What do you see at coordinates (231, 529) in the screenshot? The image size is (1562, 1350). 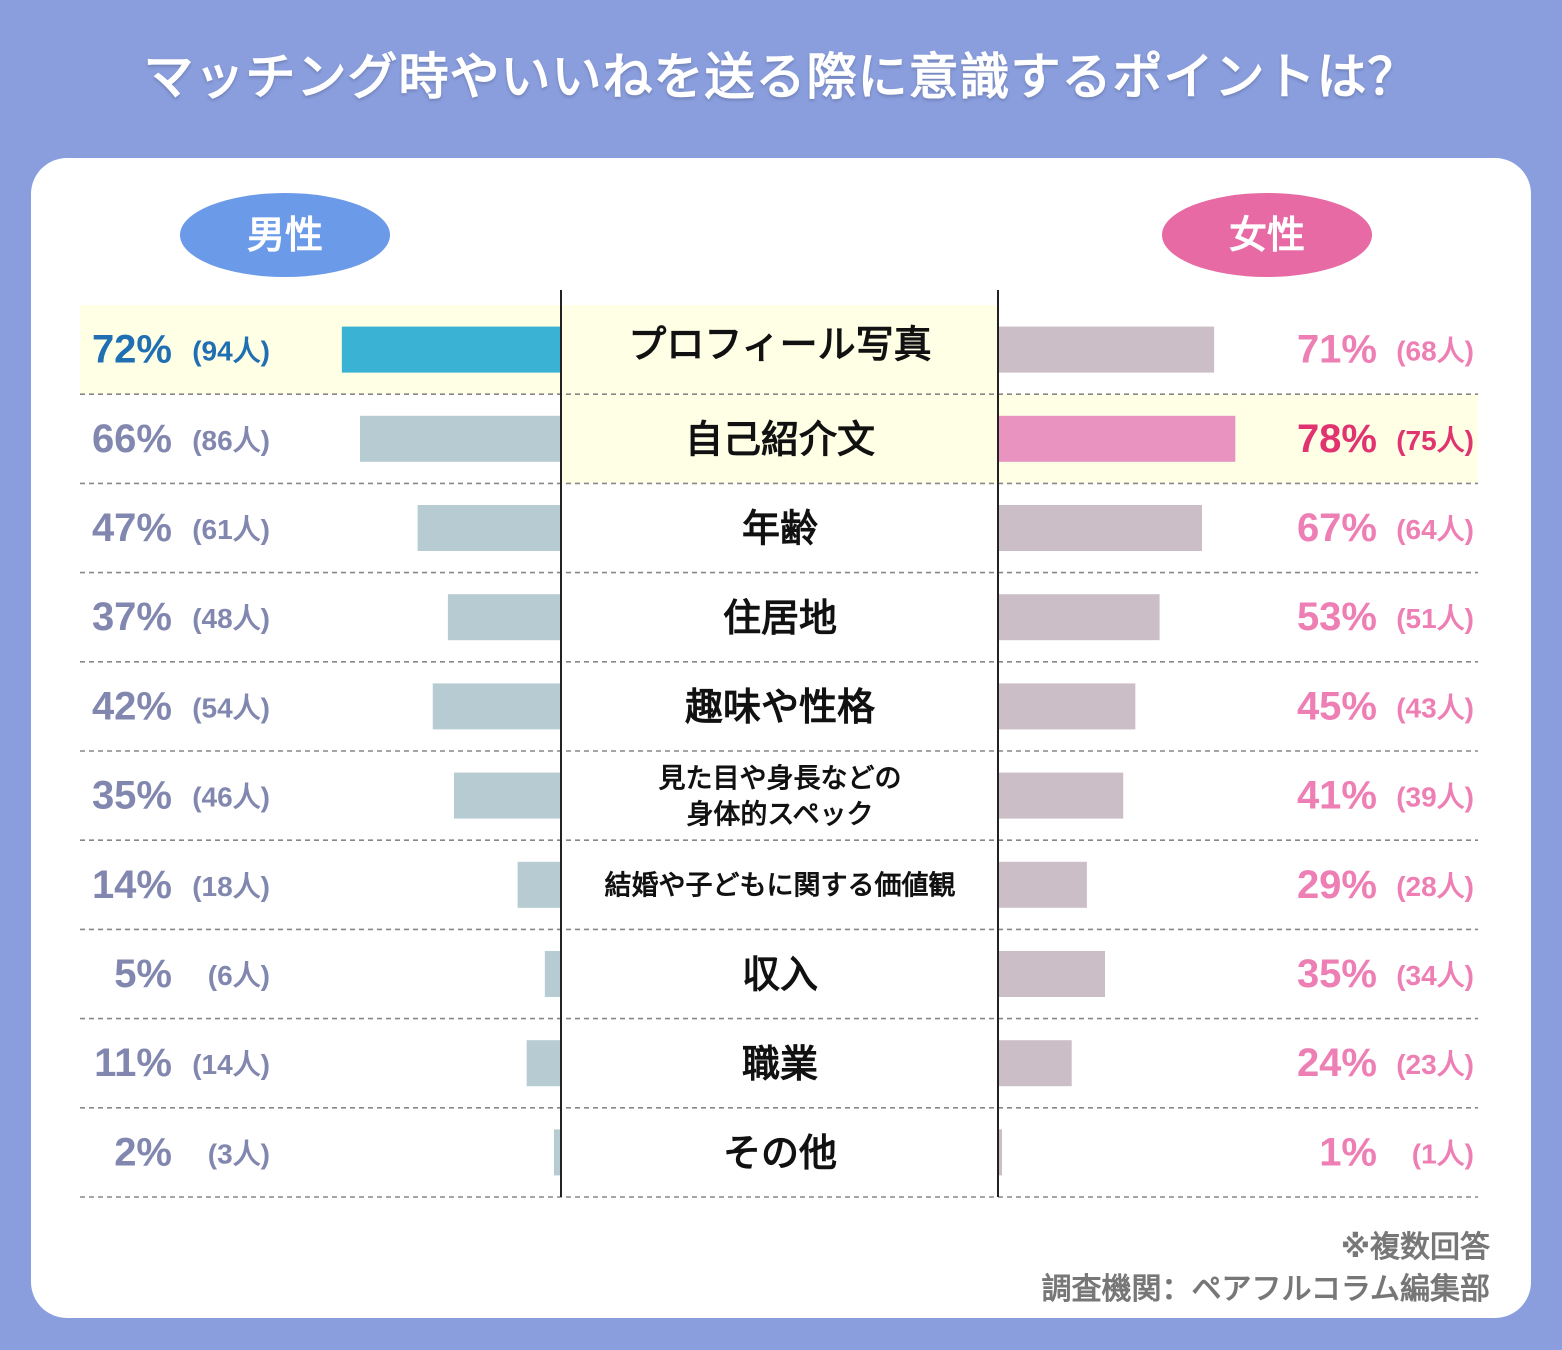 I see `male-count-label: (61人)` at bounding box center [231, 529].